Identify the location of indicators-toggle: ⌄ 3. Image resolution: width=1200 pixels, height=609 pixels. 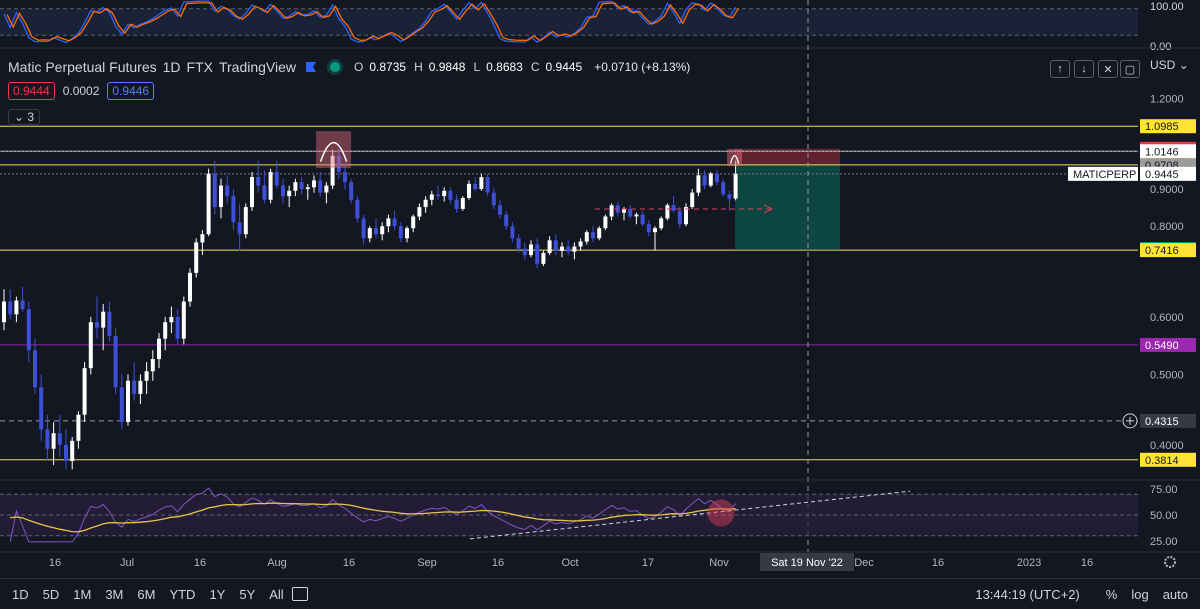
(24, 117).